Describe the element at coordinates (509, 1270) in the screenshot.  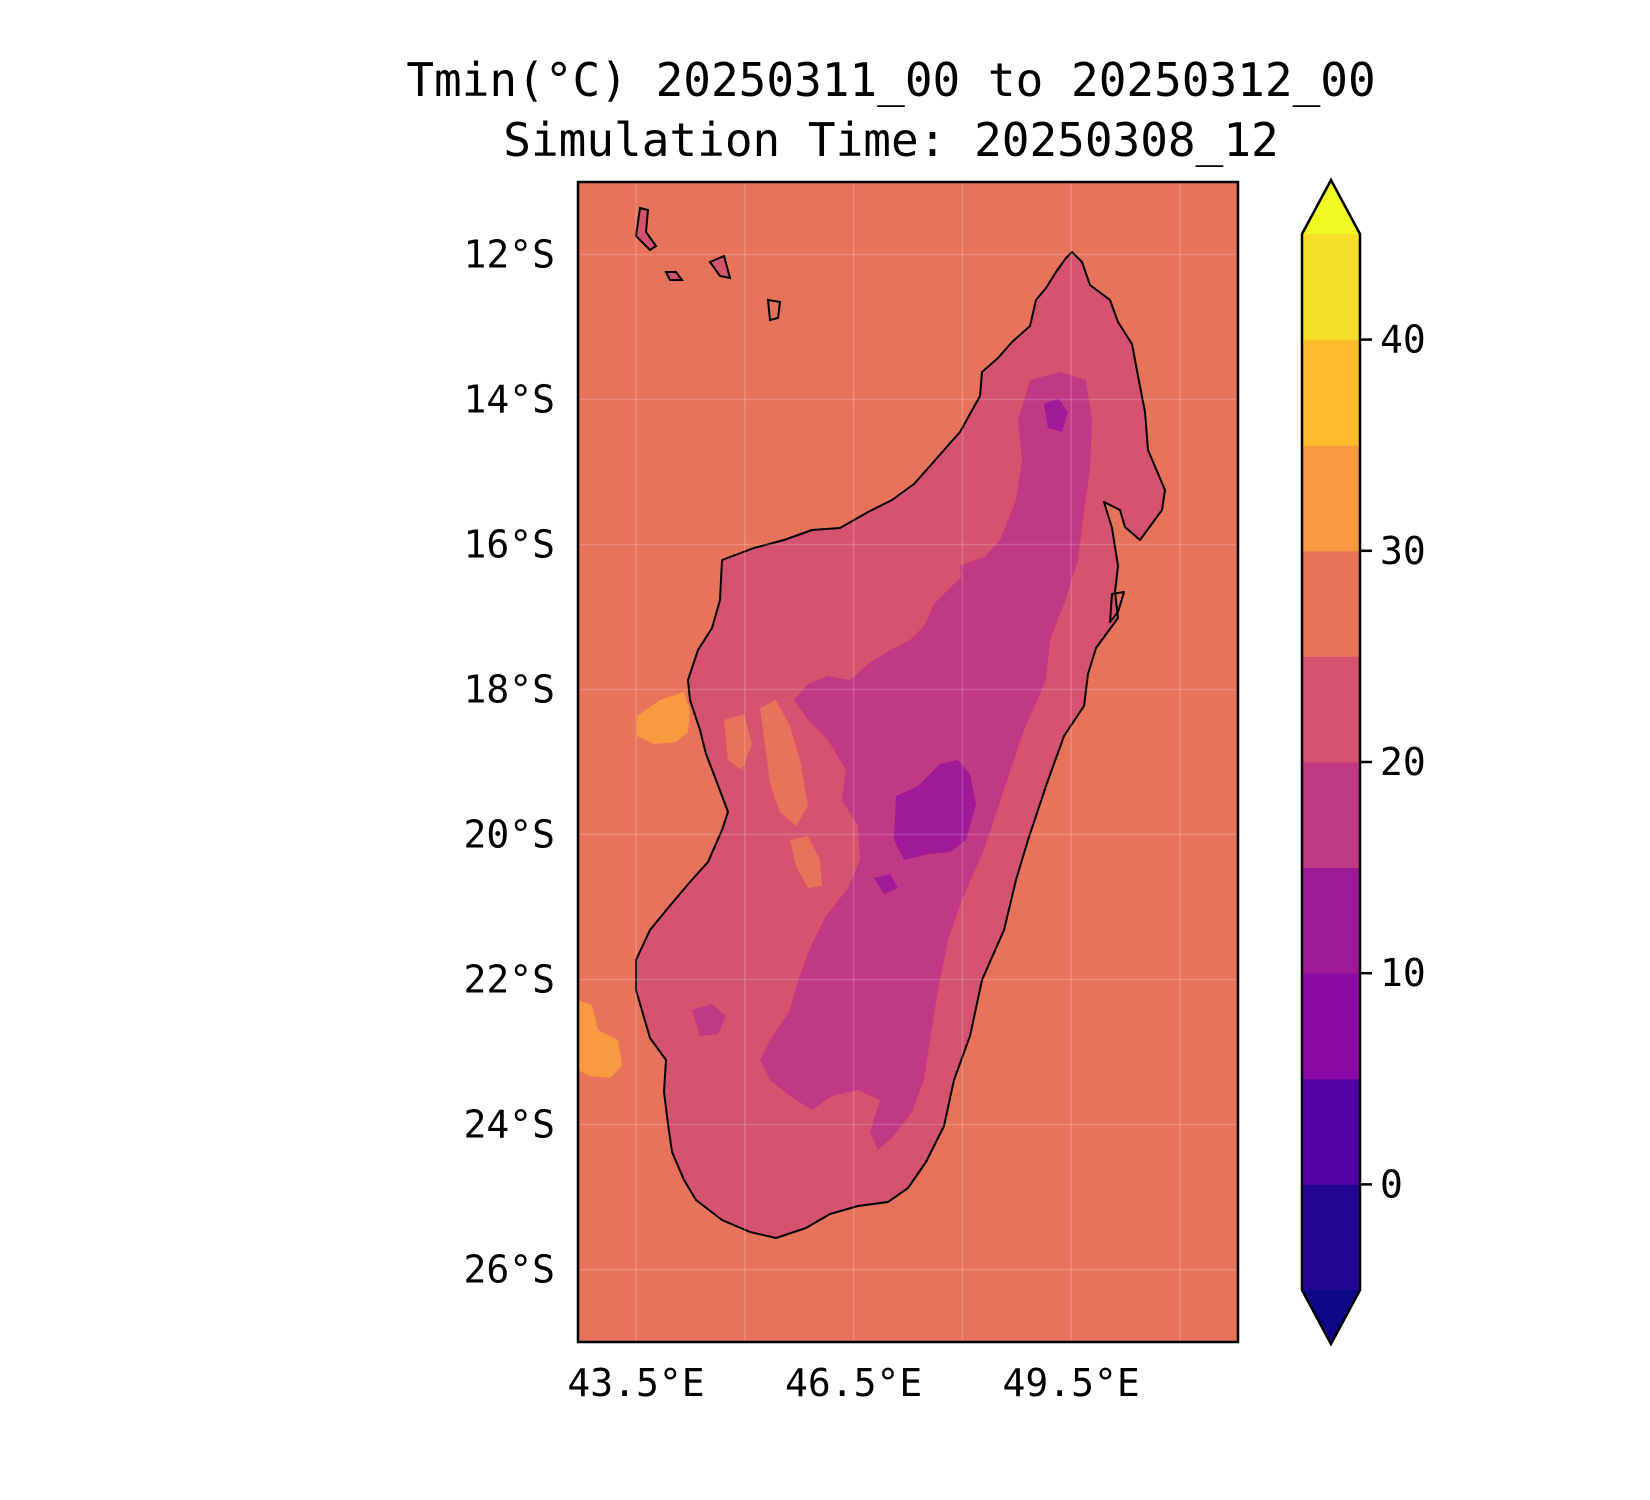
I see `lat-tick-label: 26°S` at that location.